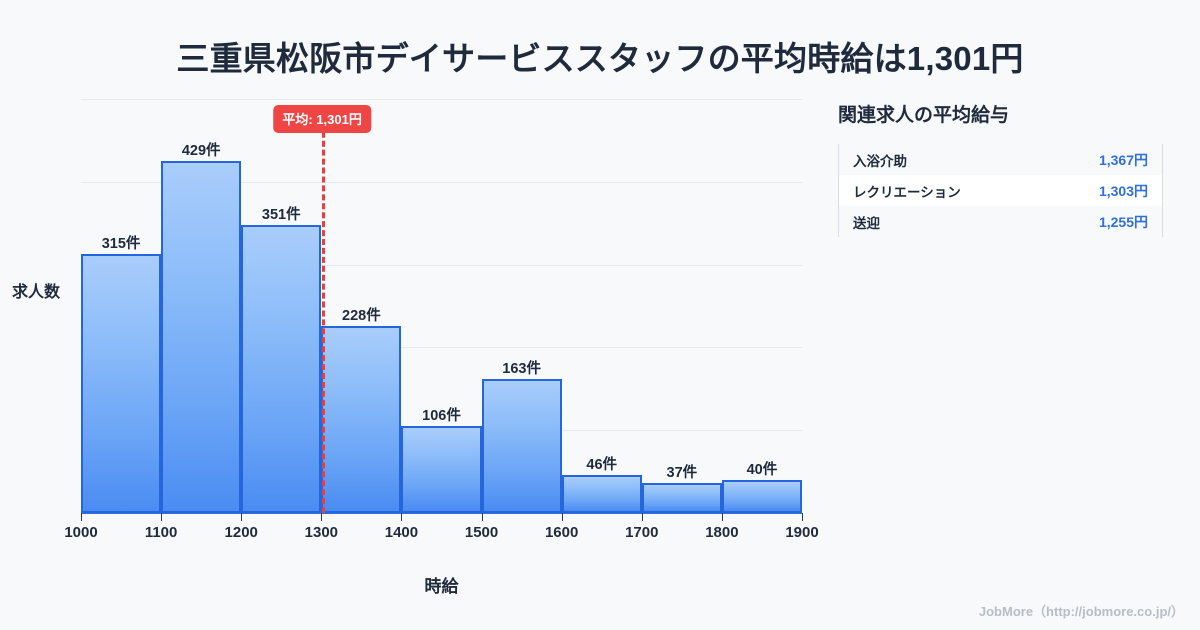  Describe the element at coordinates (642, 532) in the screenshot. I see `x-axis-tick-label: 1700` at that location.